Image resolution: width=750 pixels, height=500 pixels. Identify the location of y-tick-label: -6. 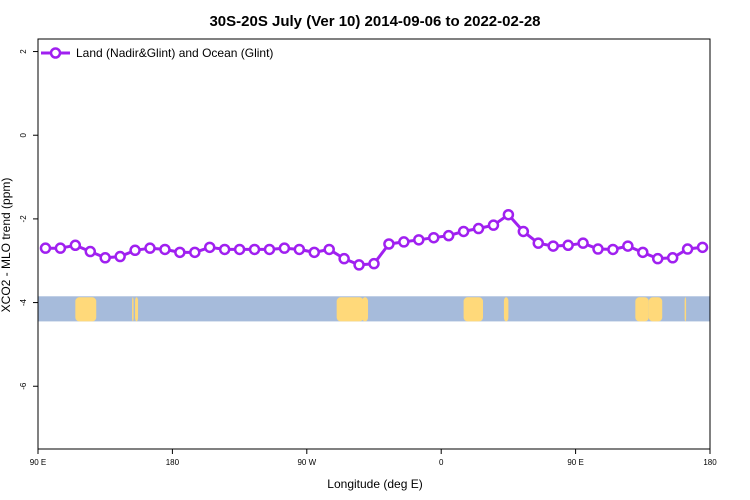
(23, 386).